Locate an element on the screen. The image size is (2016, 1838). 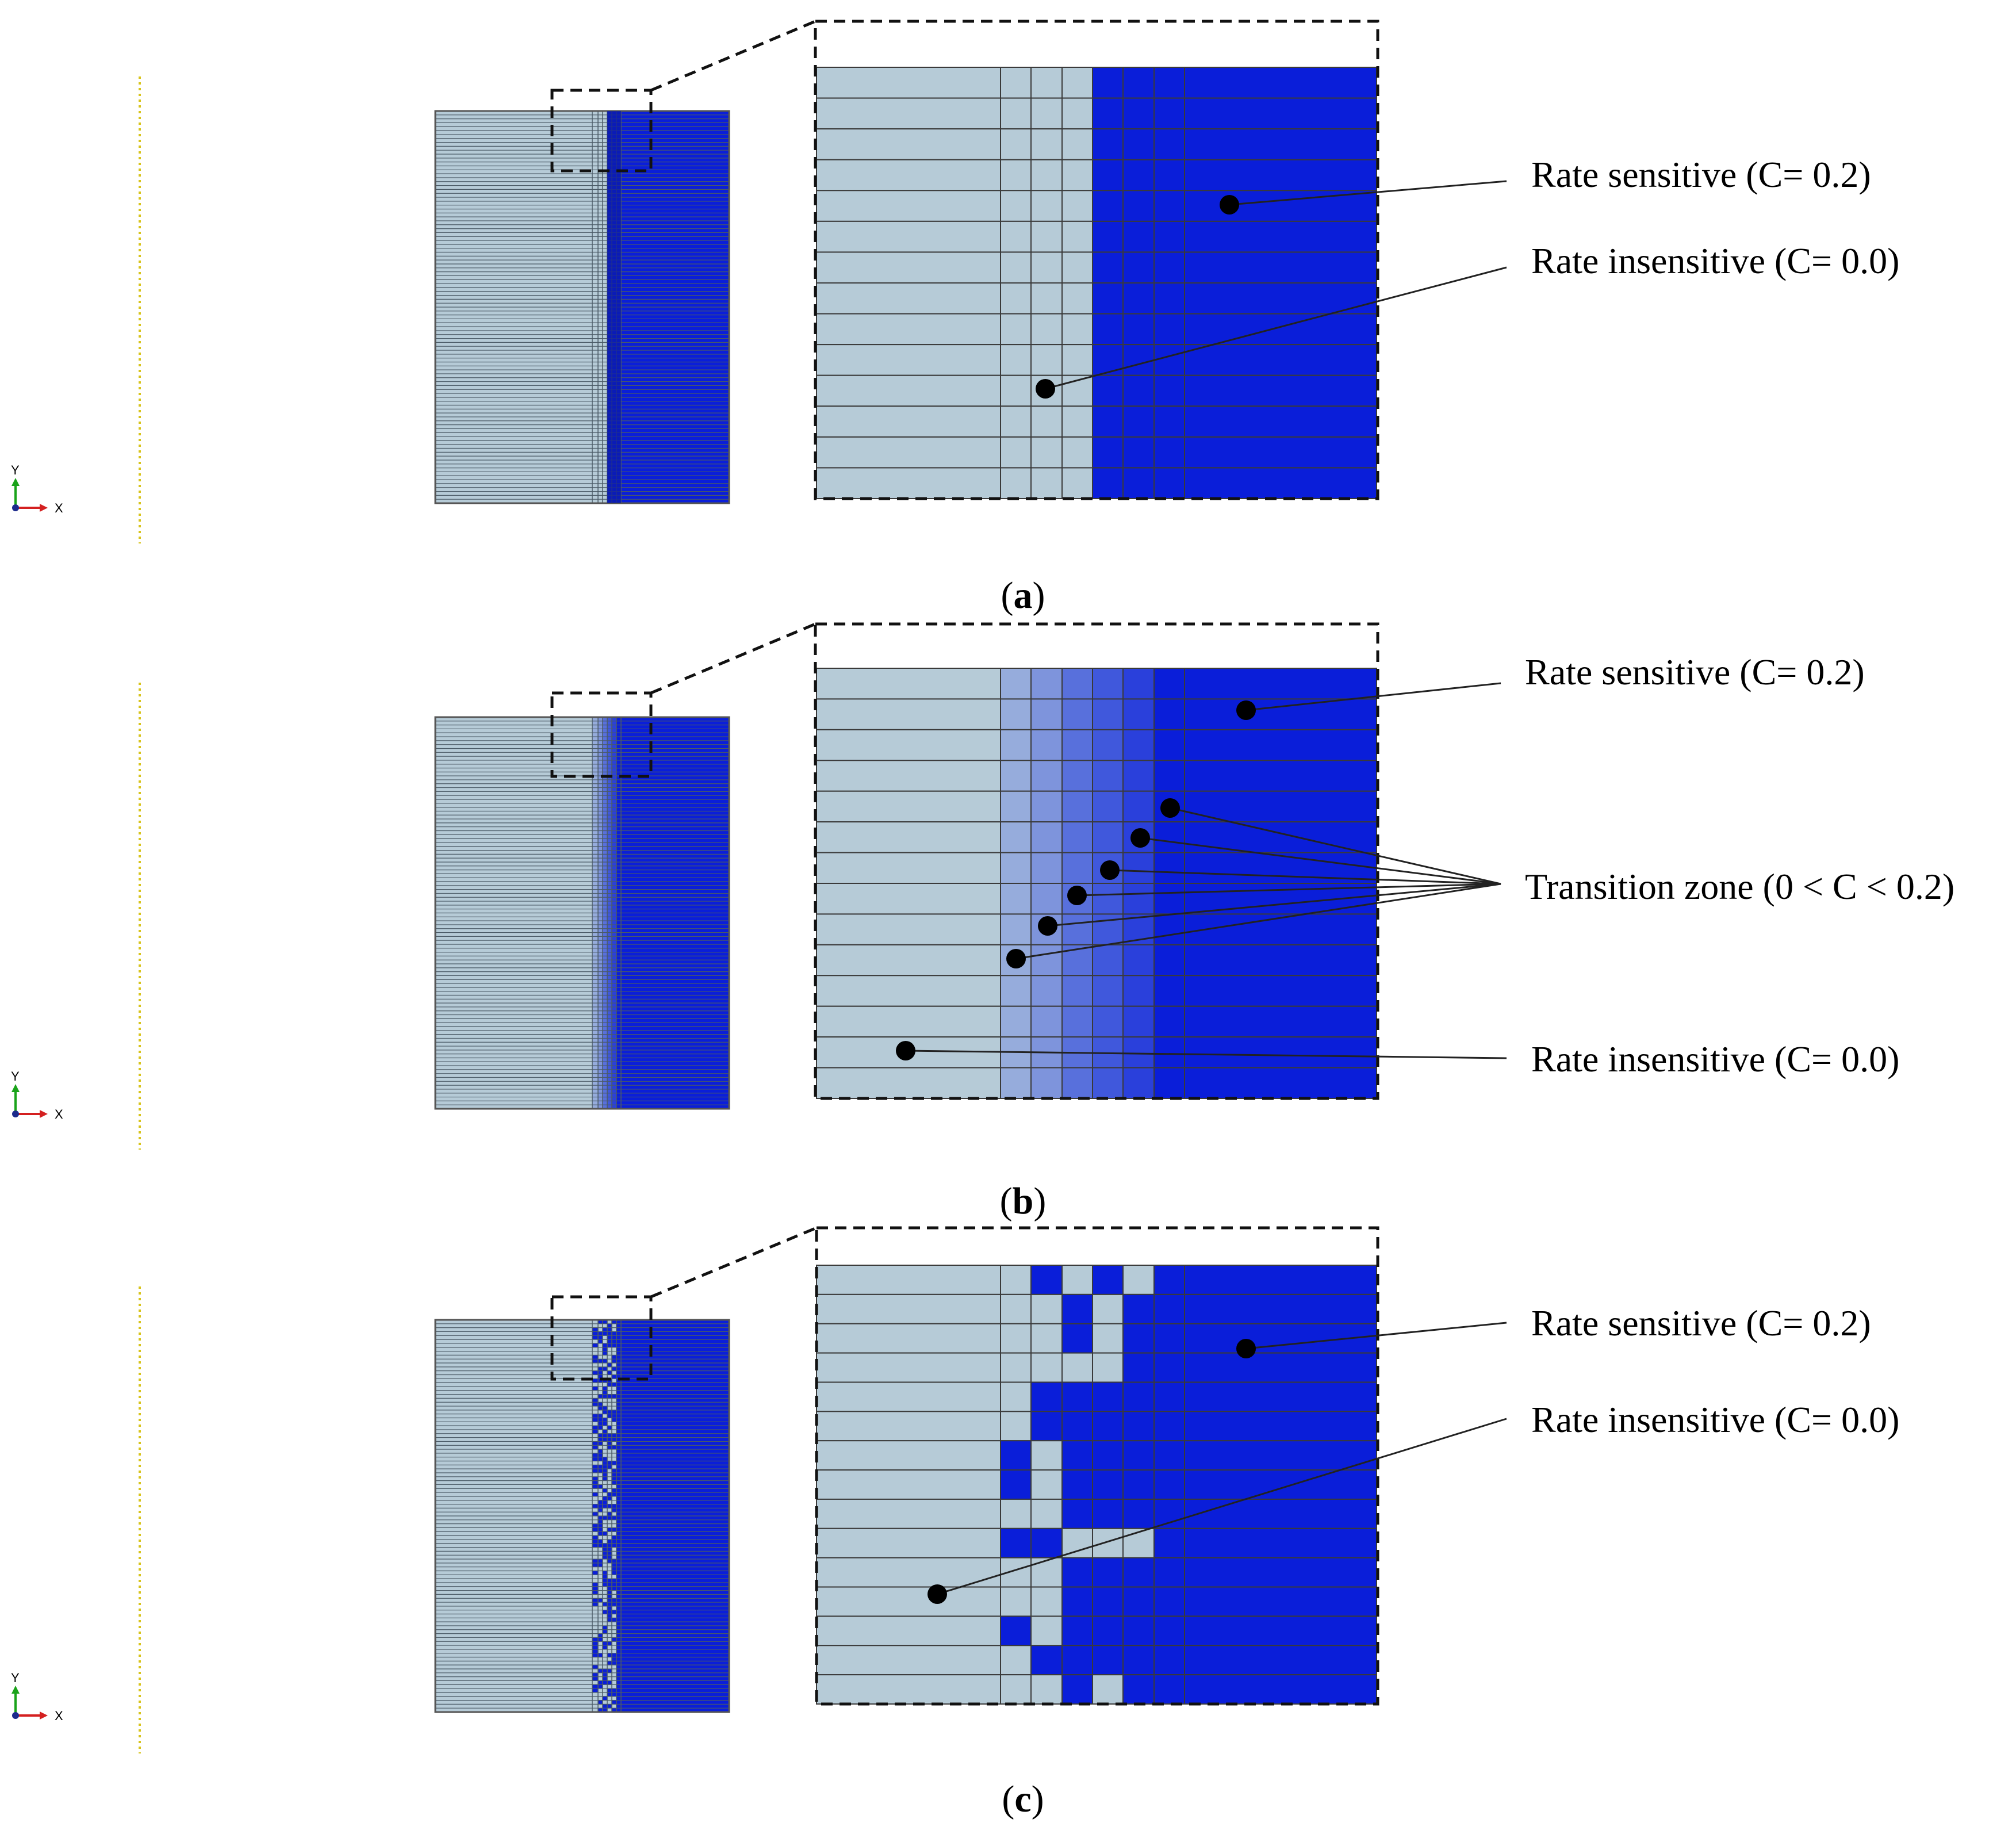
full-mesh is located at coordinates (582, 307).